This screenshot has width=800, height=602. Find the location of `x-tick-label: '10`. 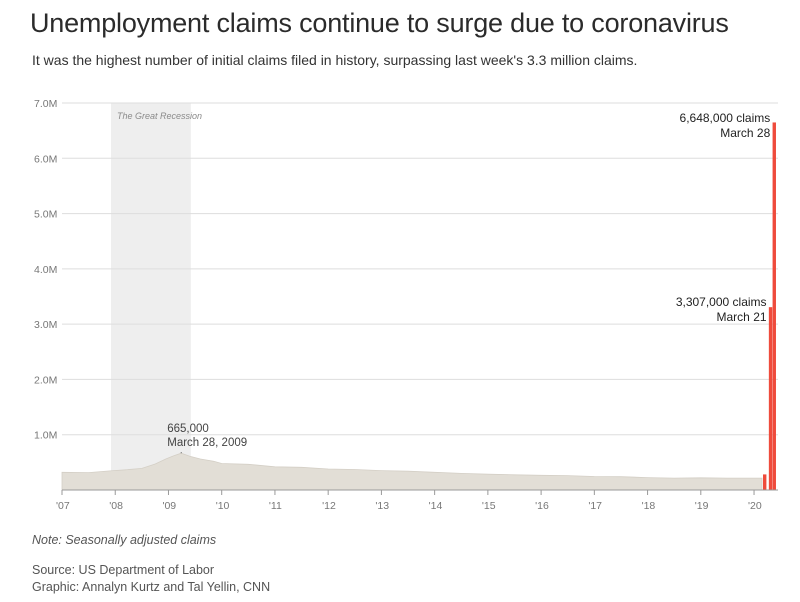

x-tick-label: '10 is located at coordinates (223, 506).